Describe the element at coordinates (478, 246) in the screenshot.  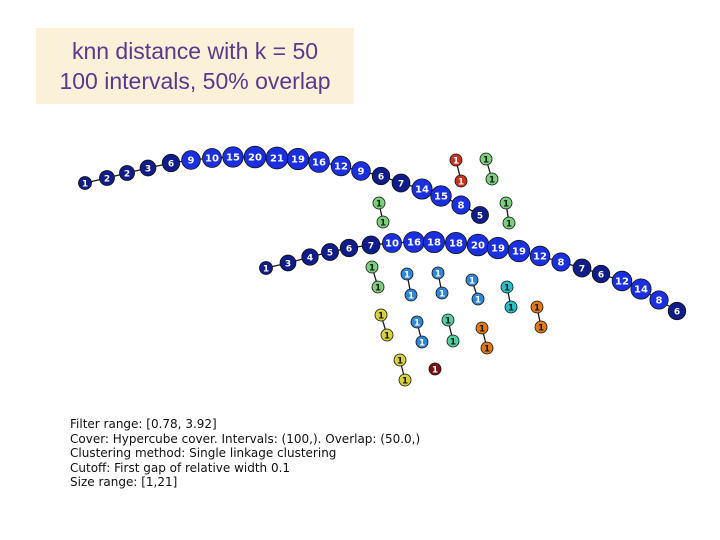
I see `node-label: 20` at that location.